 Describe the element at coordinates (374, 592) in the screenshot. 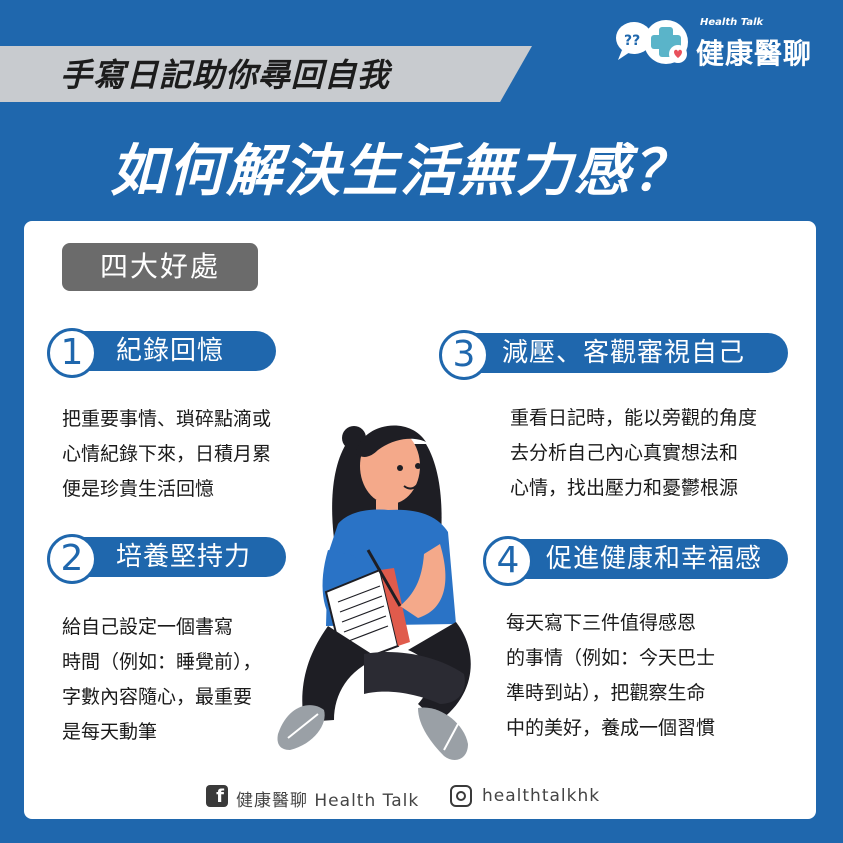

I see `girl-writing-illustration` at that location.